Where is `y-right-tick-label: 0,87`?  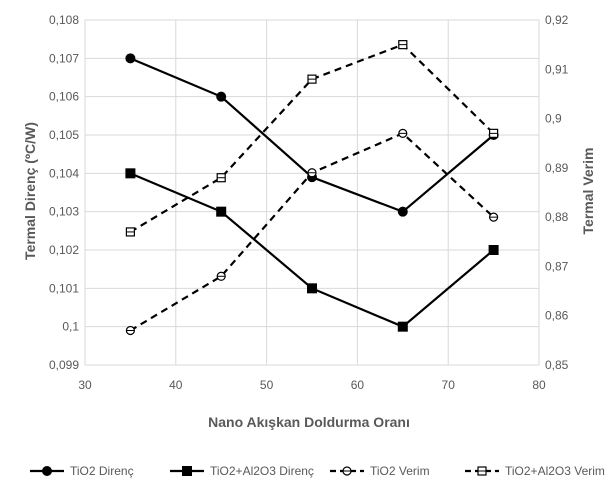 y-right-tick-label: 0,87 is located at coordinates (557, 266).